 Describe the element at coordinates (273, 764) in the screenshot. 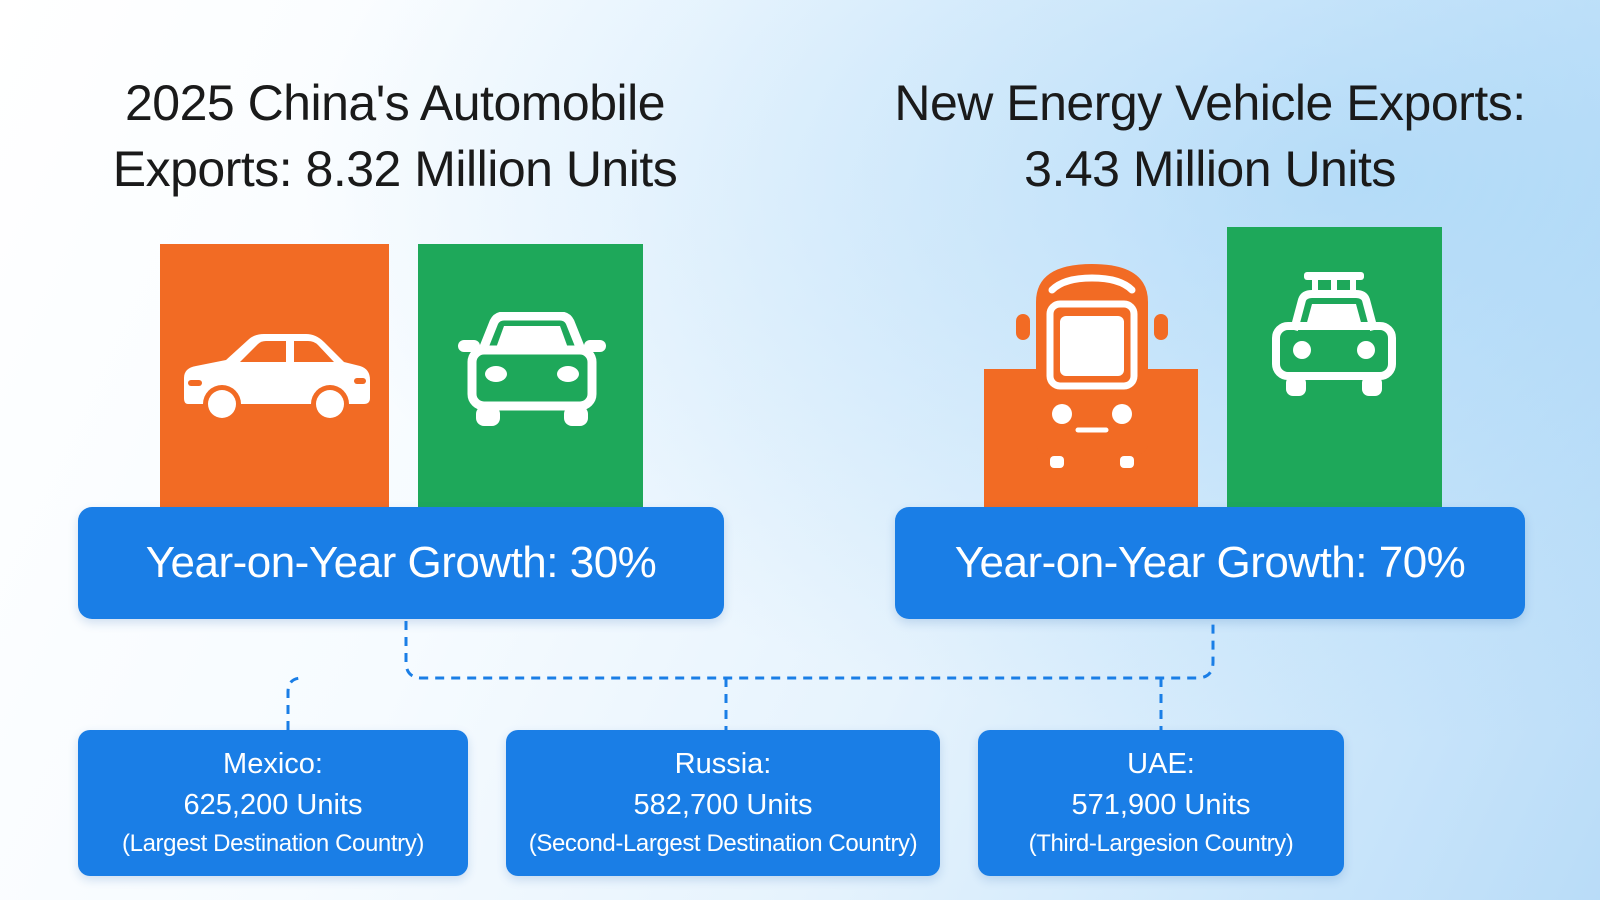

I see `destination-country: Mexico:` at that location.